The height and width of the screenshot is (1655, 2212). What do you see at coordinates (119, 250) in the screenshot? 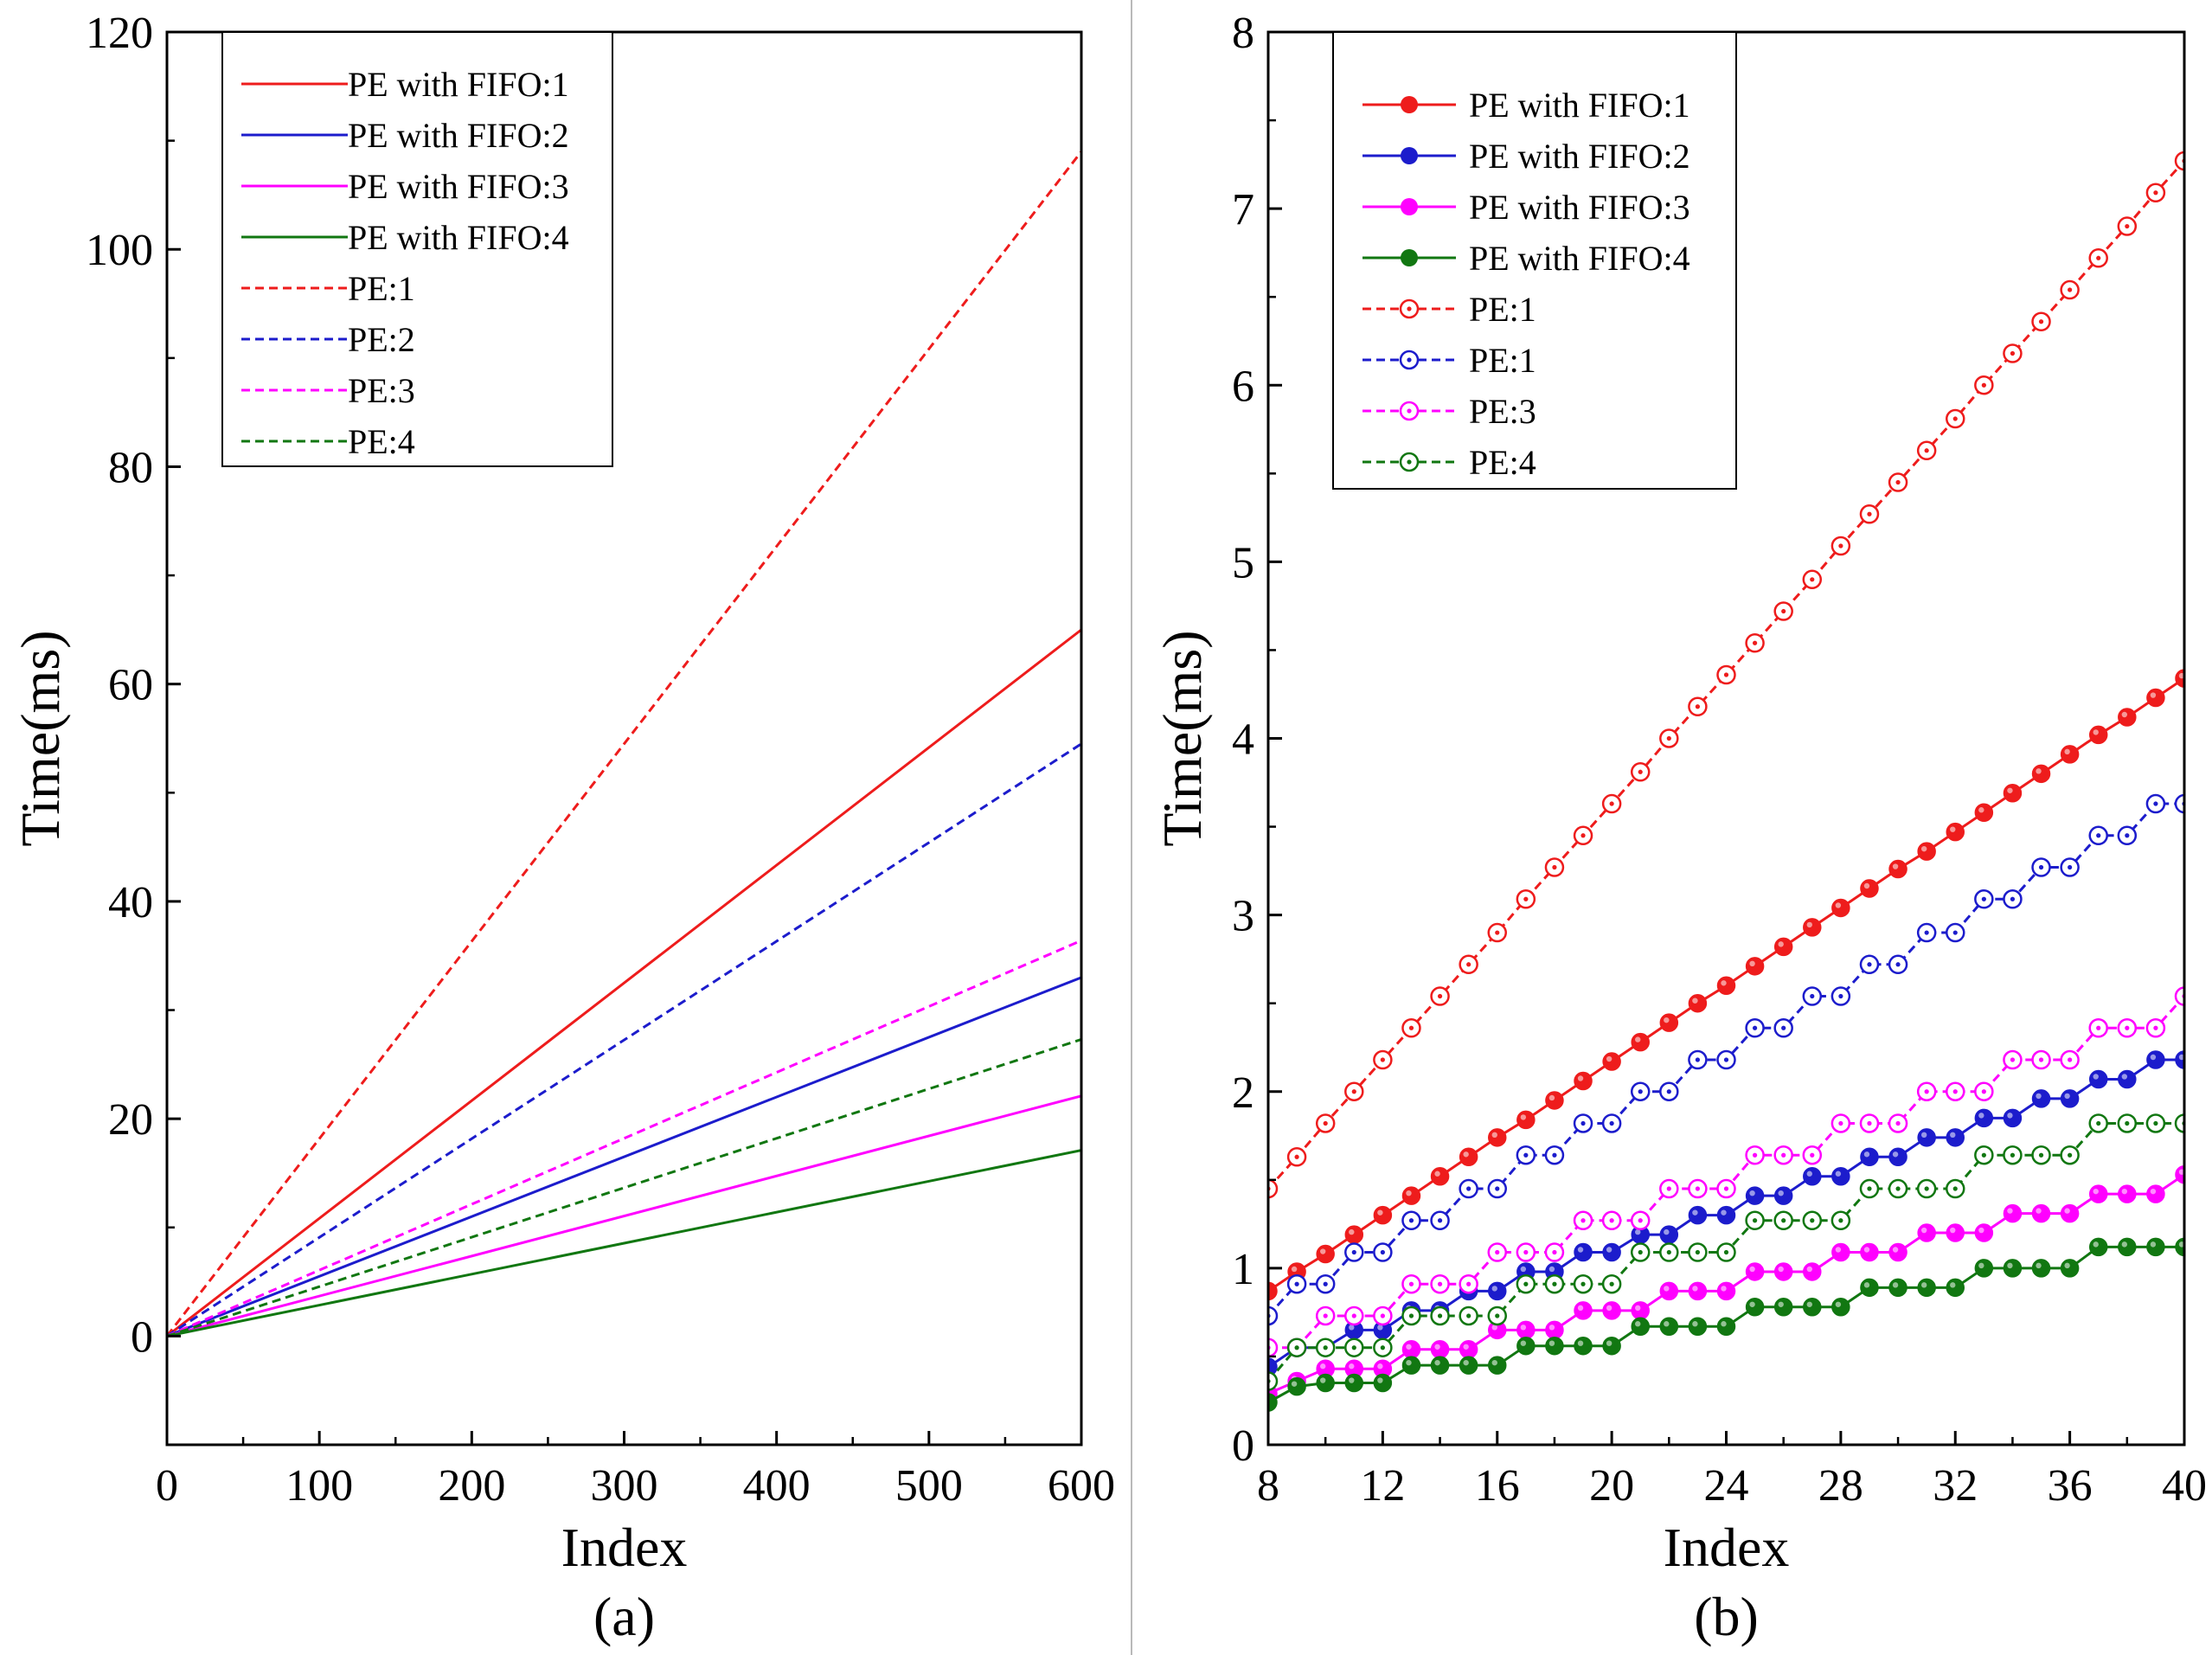
I see `y-tick-label: 100` at bounding box center [119, 250].